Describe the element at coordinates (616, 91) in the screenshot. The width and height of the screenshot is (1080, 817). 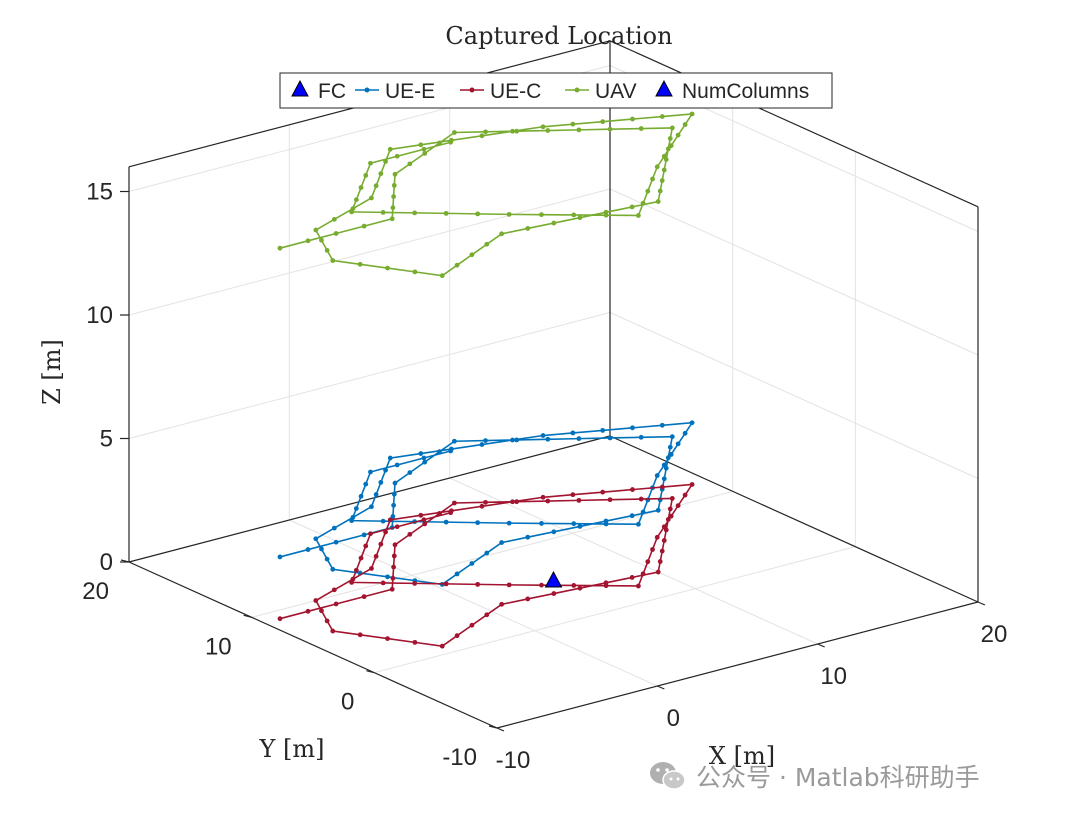
I see `legend-label: UAV` at that location.